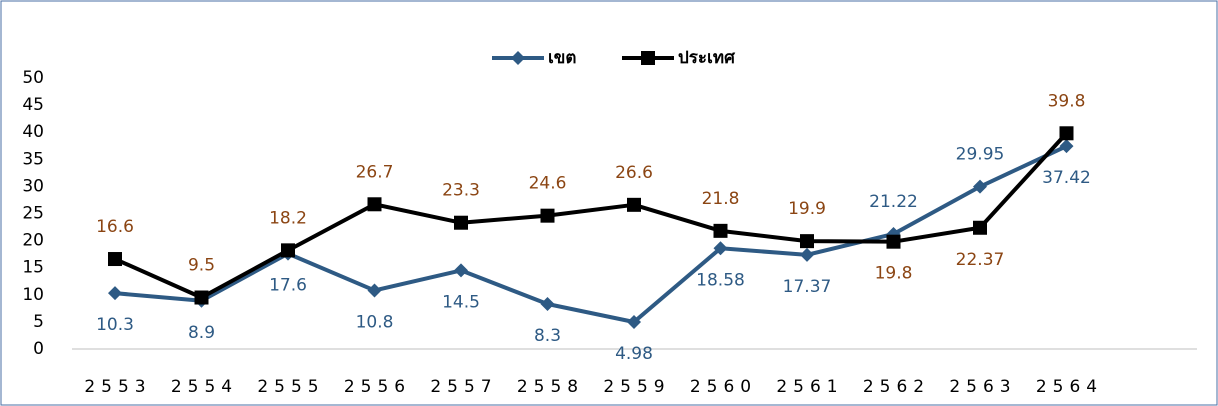 The width and height of the screenshot is (1218, 406). Describe the element at coordinates (896, 387) in the screenshot. I see `x-tick-label: 2562` at that location.